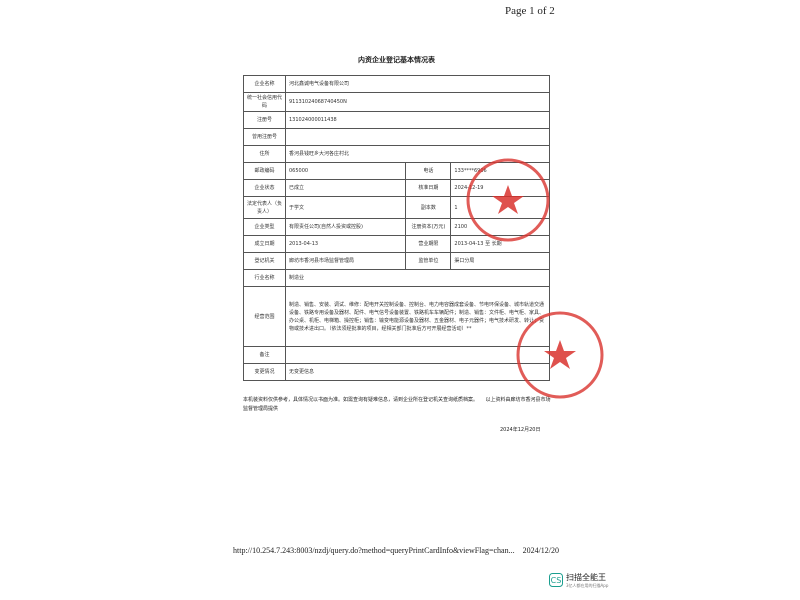  I want to click on table-row: 统一社会信用代码 91131024068740450N, so click(396, 102).